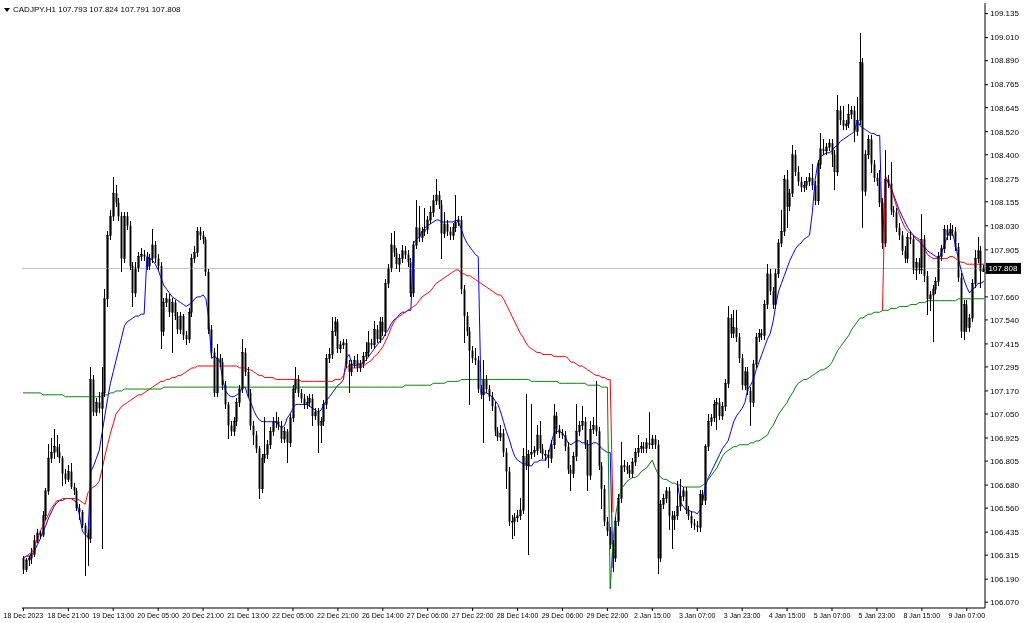 Image resolution: width=1024 pixels, height=623 pixels. Describe the element at coordinates (1005, 155) in the screenshot. I see `y-tick-label: 108.400` at that location.